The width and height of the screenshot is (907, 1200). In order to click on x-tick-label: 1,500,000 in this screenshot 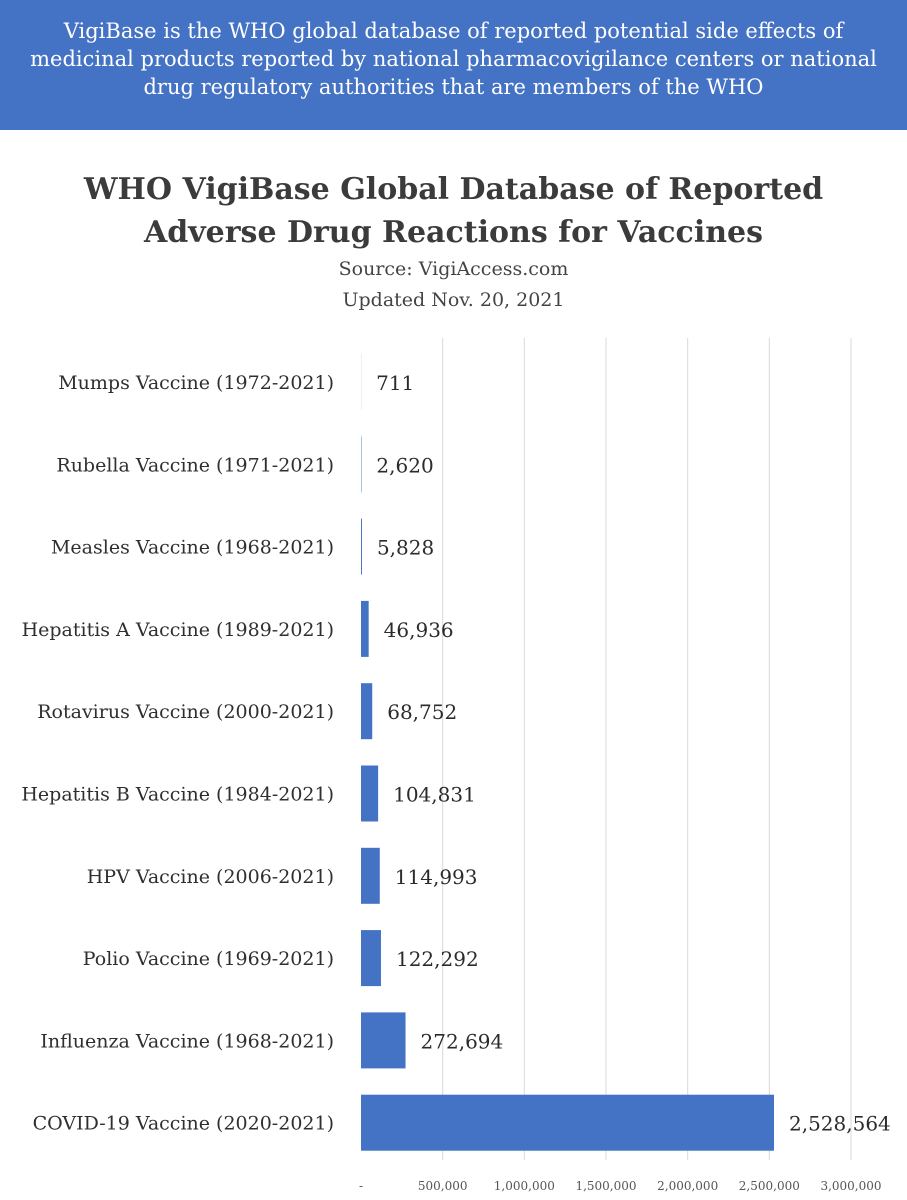, I will do `click(605, 1186)`.